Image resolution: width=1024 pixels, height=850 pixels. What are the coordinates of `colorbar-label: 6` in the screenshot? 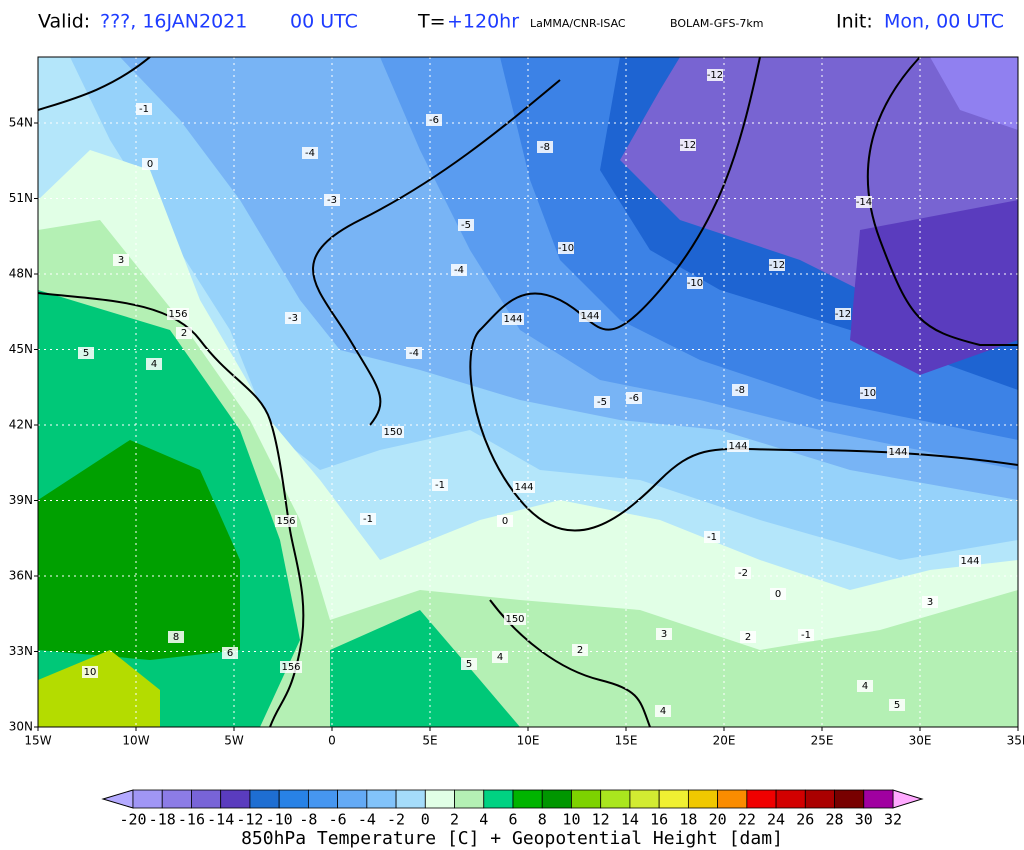 It's located at (512, 820).